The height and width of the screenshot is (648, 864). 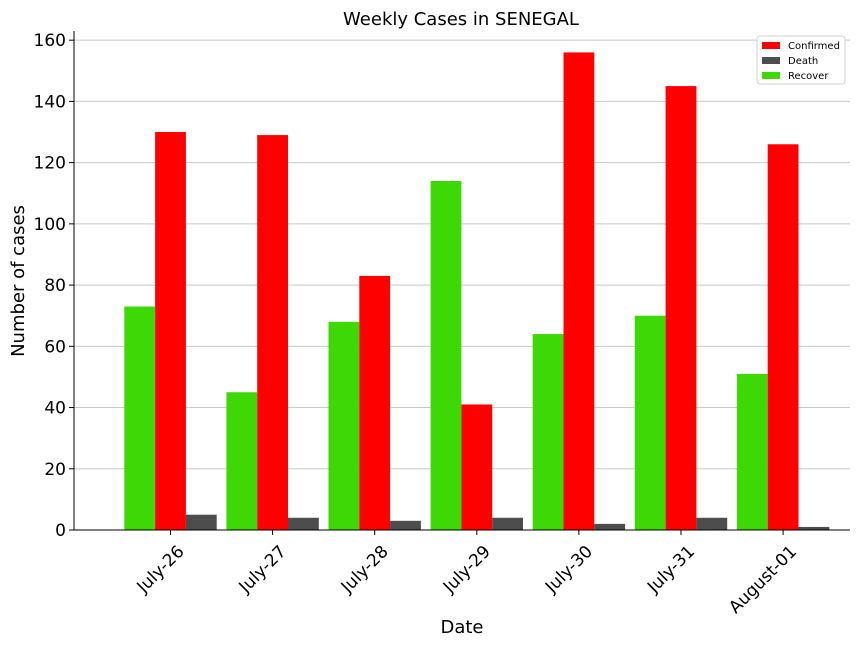 I want to click on x-tick-label: July-31, so click(x=671, y=570).